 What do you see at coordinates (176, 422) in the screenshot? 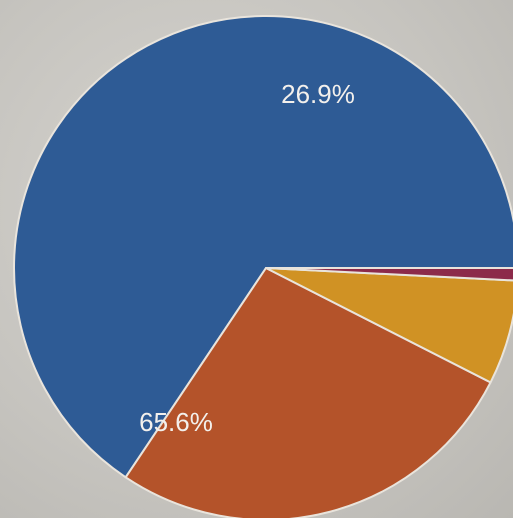
I see `pie-slice-1-label: 65.6%` at bounding box center [176, 422].